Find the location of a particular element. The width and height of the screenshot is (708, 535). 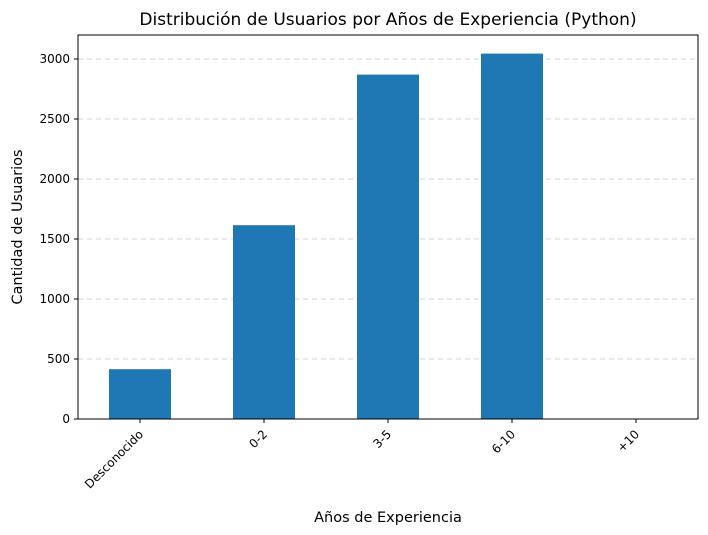

x-axis-ticks: Desconocido 0-2 3-5 6-10 +10 is located at coordinates (362, 455).